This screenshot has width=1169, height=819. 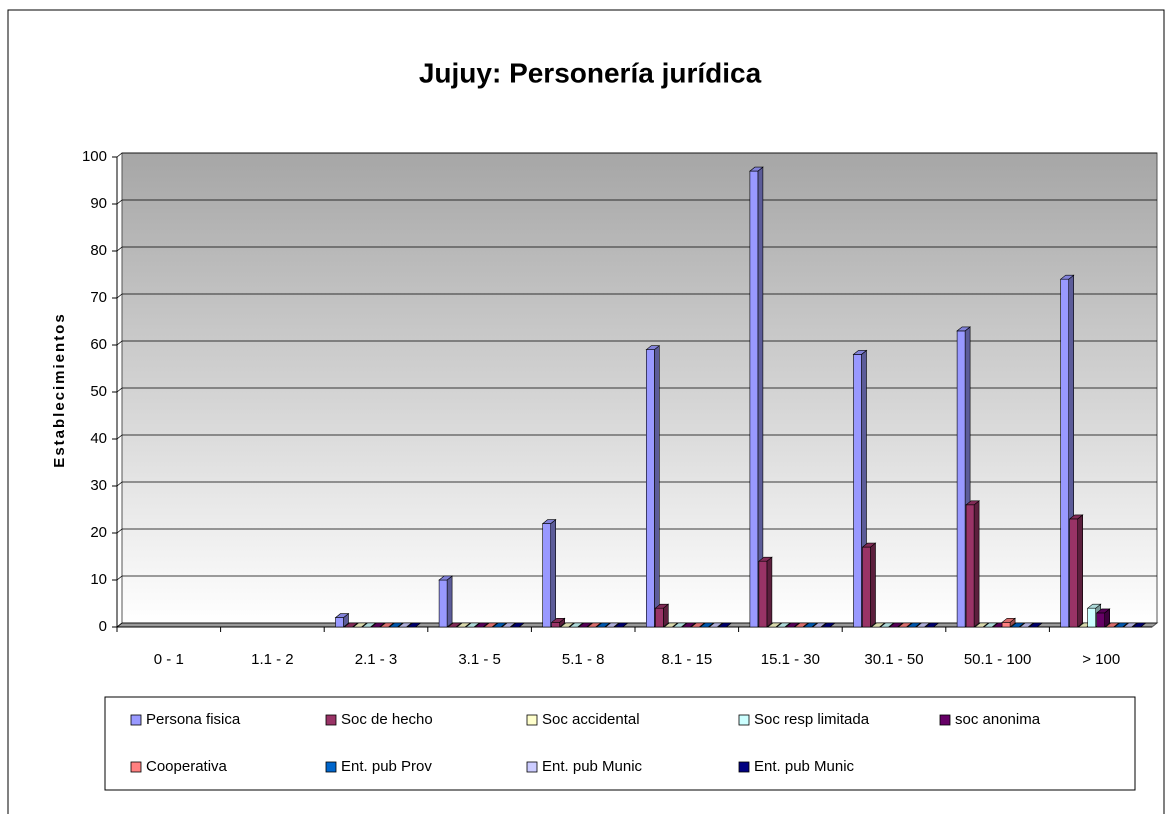 What do you see at coordinates (169, 659) in the screenshot?
I see `x-tick-label: 0 - 1` at bounding box center [169, 659].